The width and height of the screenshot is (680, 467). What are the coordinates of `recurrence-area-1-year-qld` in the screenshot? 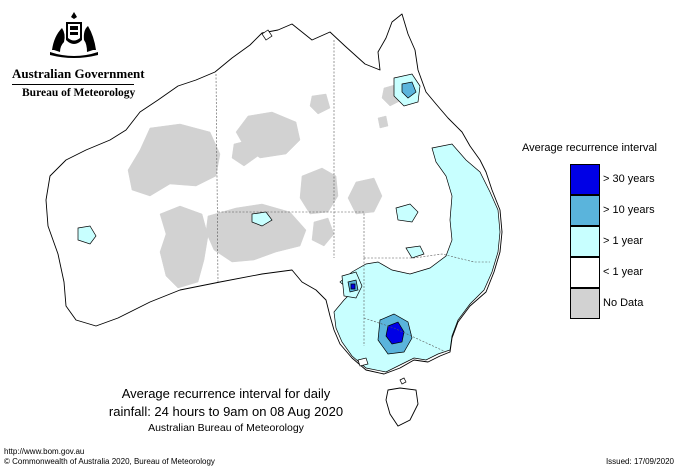 It's located at (415, 252).